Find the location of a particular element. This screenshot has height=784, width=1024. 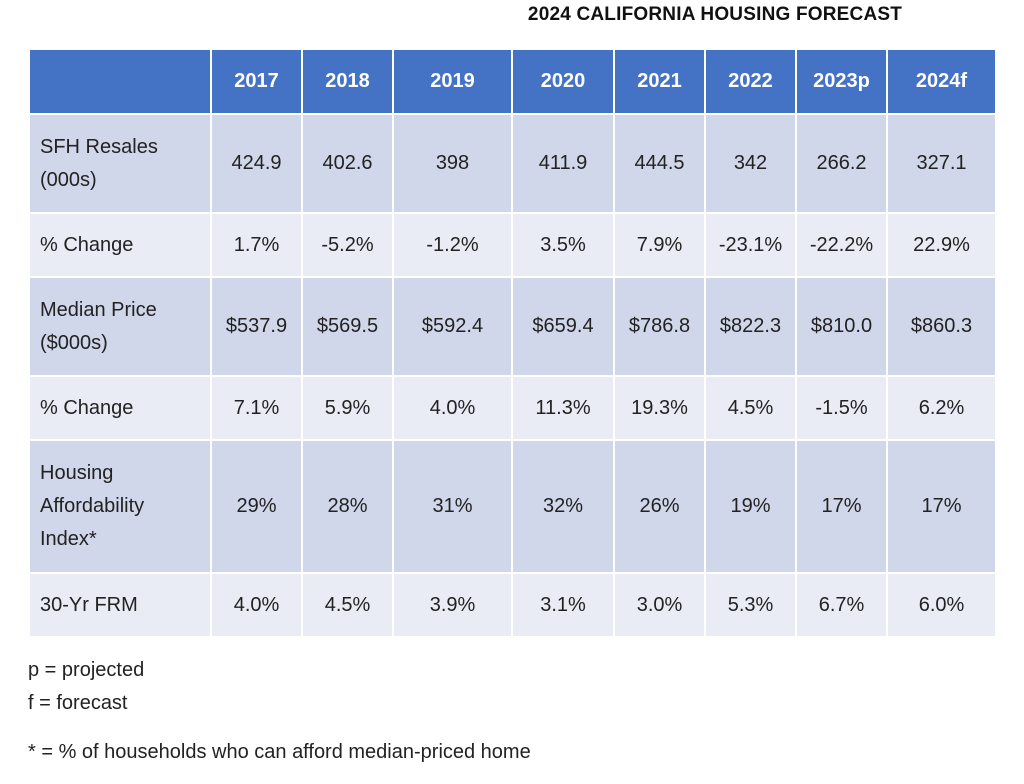

table-cell: 29% is located at coordinates (256, 506).